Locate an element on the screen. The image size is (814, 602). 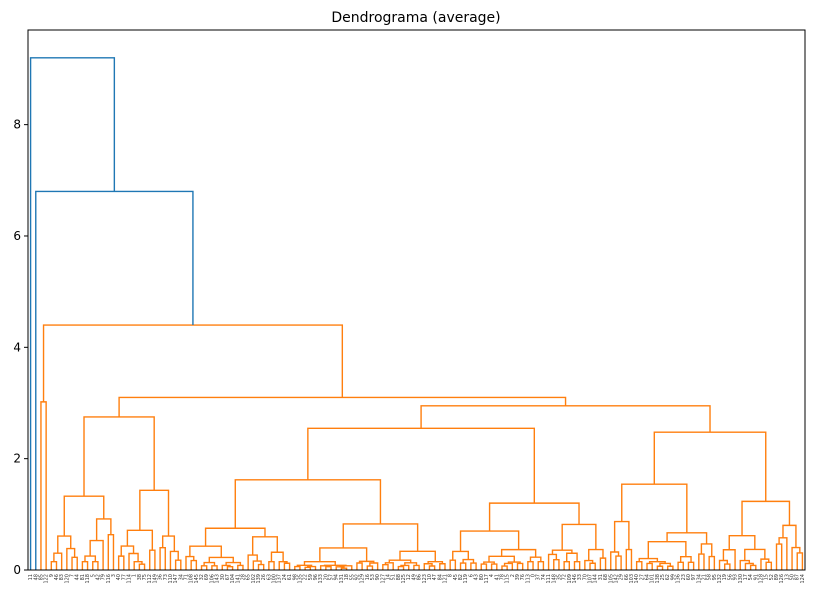
y-axis: 0 2 4 6 8 is located at coordinates (20, 347).